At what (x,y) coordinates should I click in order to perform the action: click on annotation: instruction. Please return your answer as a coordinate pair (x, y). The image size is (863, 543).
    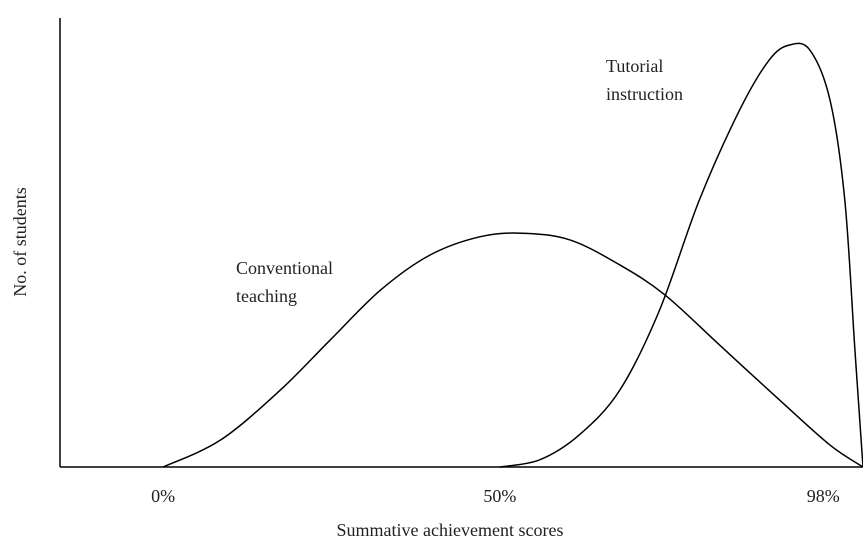
    Looking at the image, I should click on (644, 94).